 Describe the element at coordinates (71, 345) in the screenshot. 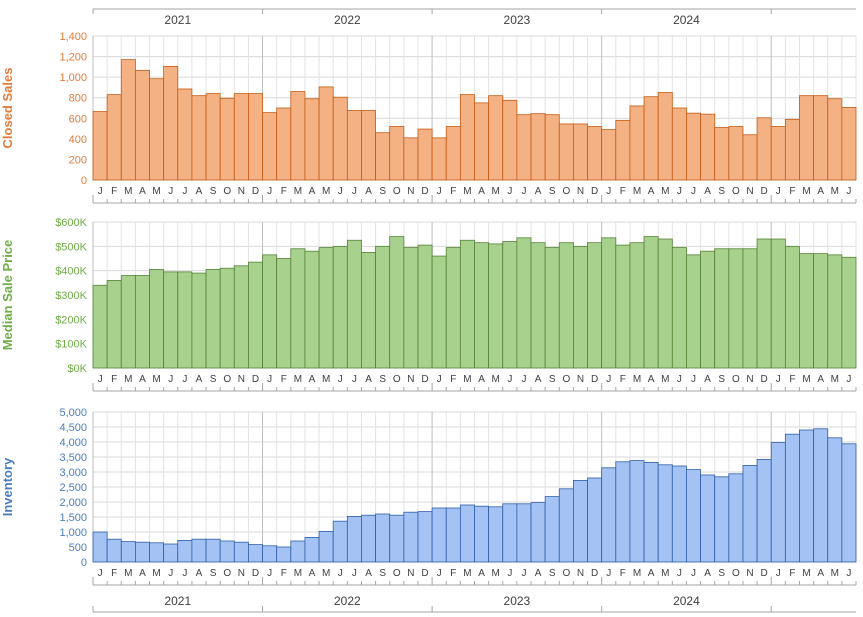

I see `y-tick-label: $100K` at that location.